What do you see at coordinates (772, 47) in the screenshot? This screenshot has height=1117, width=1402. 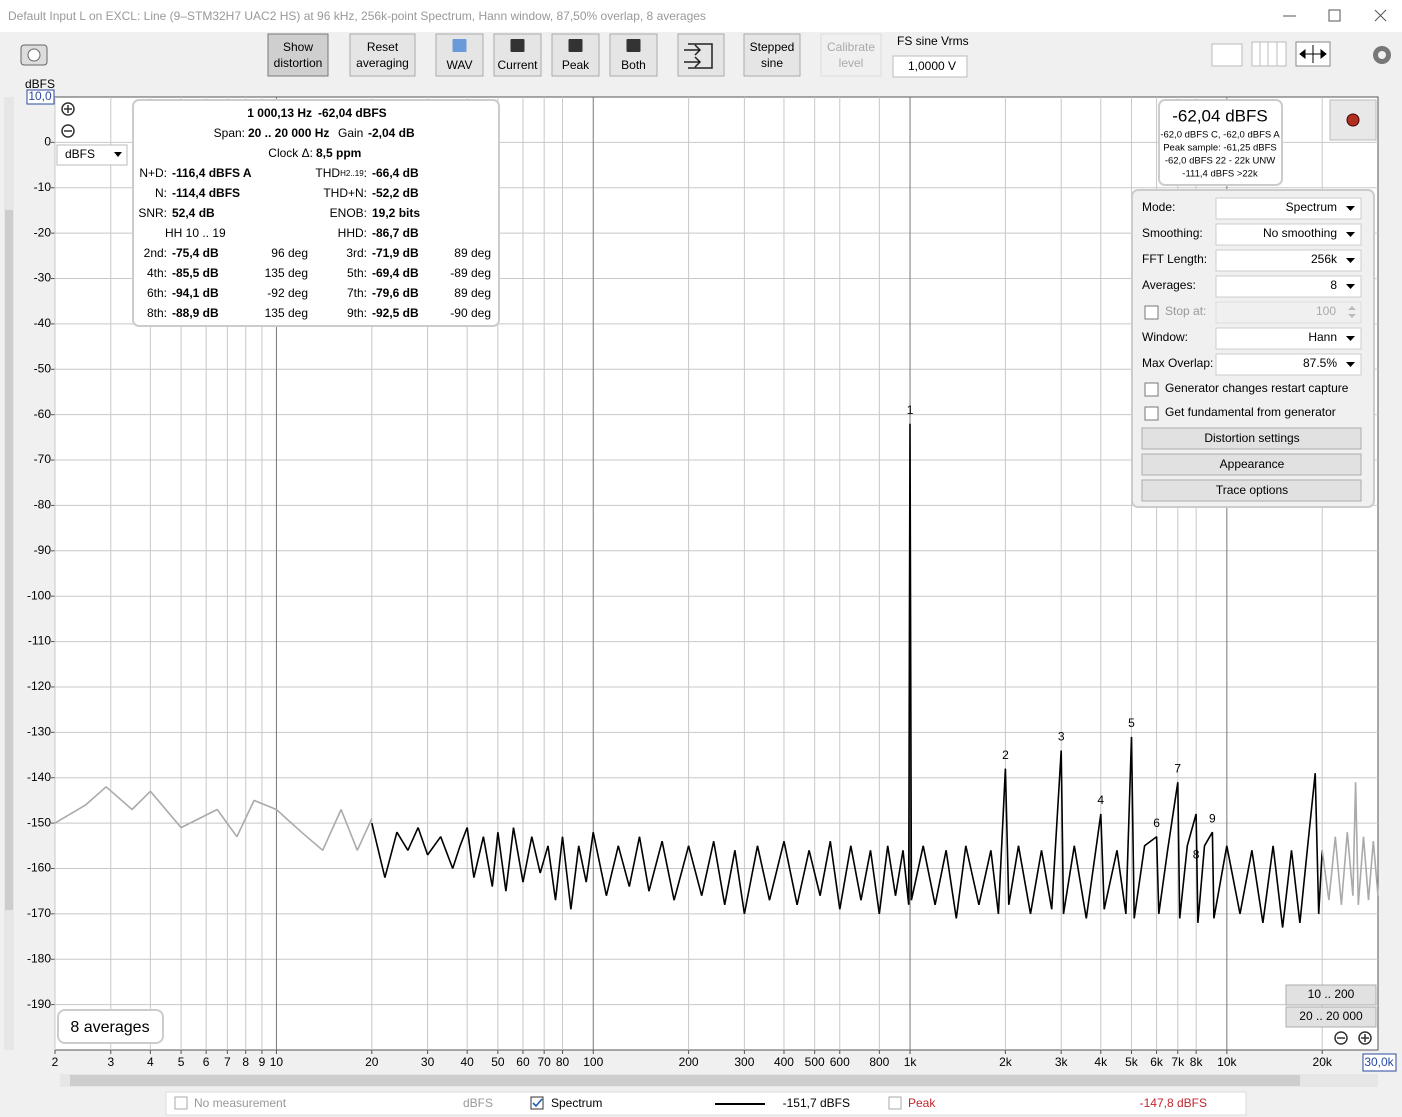 I see `toolbar-button-label: Stepped` at bounding box center [772, 47].